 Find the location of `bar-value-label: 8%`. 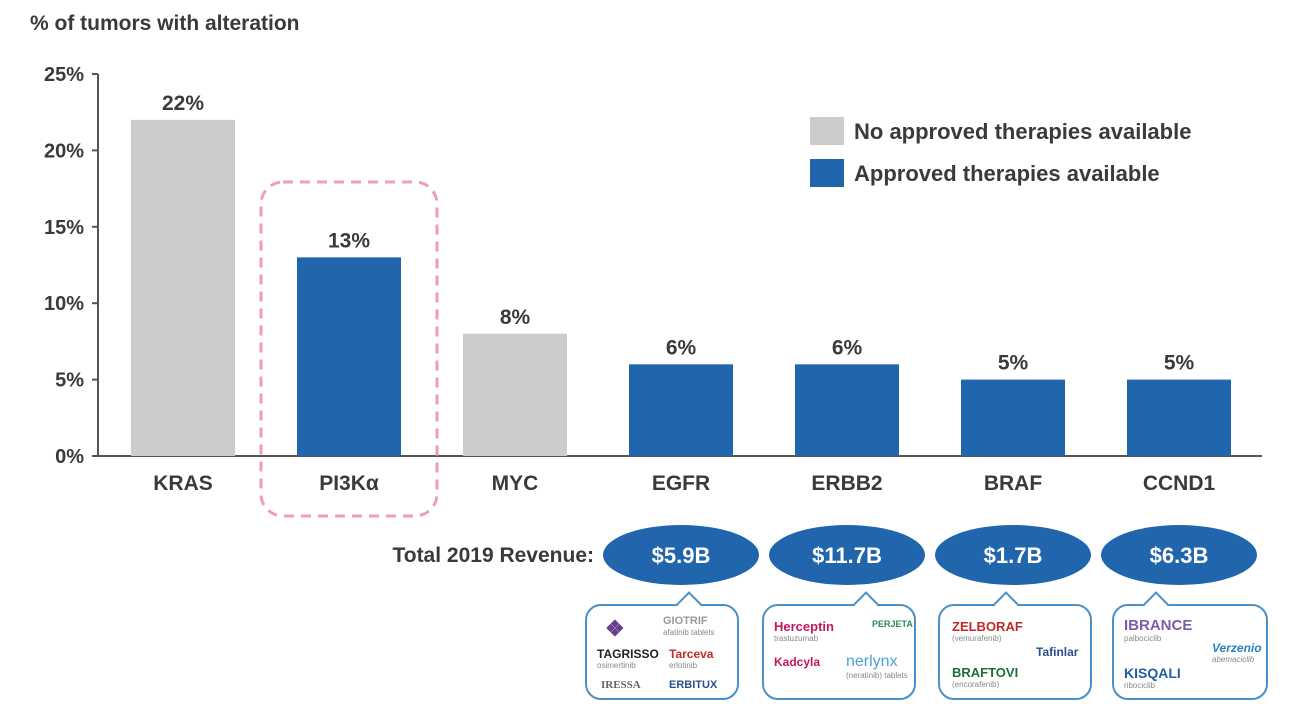

bar-value-label: 8% is located at coordinates (515, 317).